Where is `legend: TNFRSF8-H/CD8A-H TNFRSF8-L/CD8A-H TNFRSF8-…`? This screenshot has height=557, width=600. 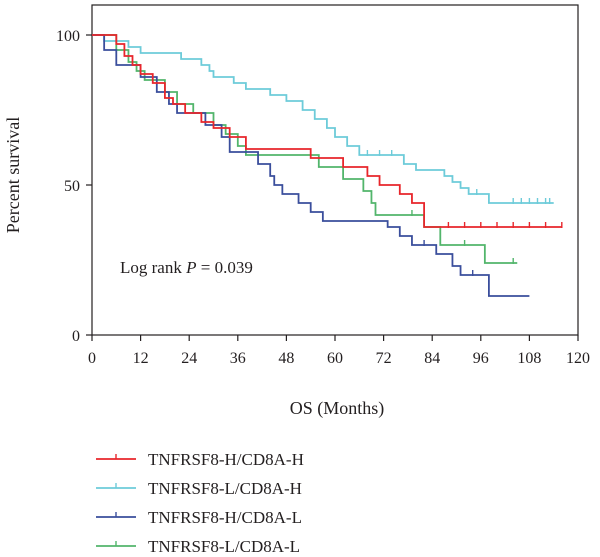
legend: TNFRSF8-H/CD8A-H TNFRSF8-L/CD8A-H TNFRSF8-… is located at coordinates (200, 503).